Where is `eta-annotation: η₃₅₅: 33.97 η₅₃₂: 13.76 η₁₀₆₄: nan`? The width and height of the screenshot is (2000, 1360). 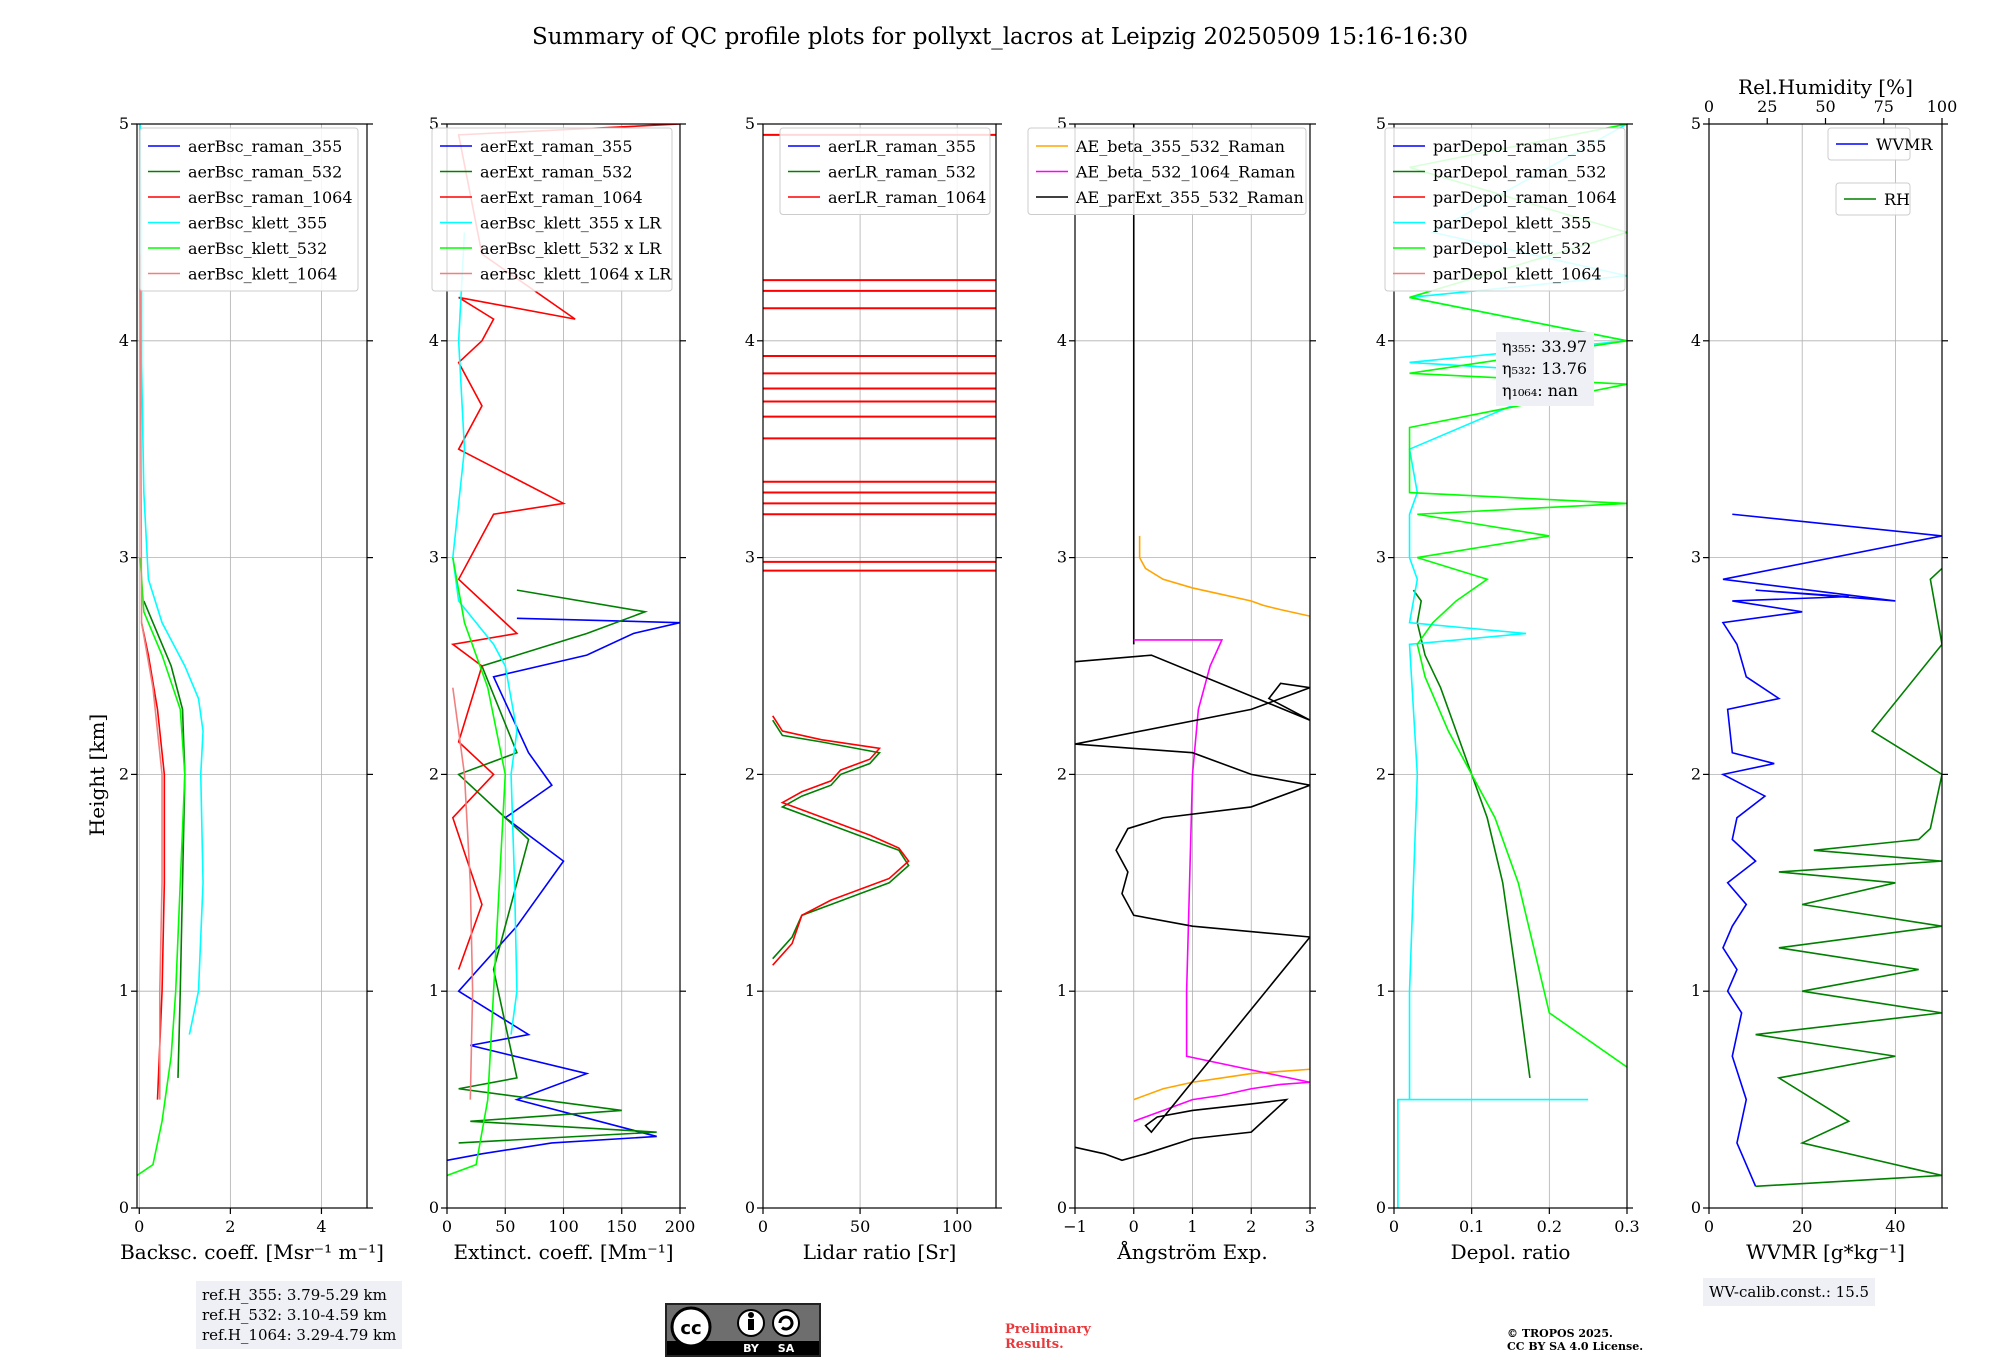 eta-annotation: η₃₅₅: 33.97 η₅₃₂: 13.76 η₁₀₆₄: nan is located at coordinates (1545, 369).